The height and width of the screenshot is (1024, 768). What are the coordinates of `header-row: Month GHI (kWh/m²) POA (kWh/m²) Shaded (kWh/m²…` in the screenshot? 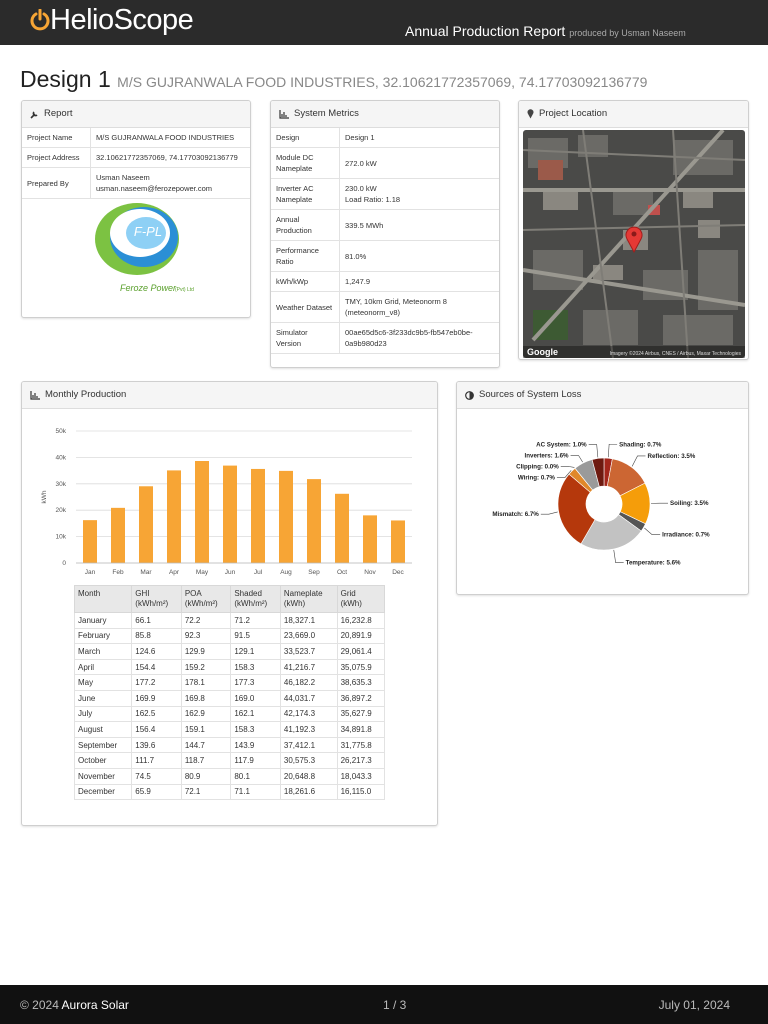 It's located at (229, 599).